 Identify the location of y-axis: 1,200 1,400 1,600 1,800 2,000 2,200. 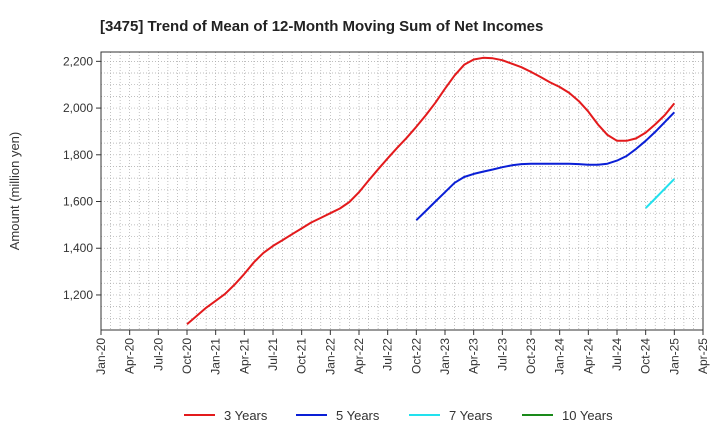
(82, 178).